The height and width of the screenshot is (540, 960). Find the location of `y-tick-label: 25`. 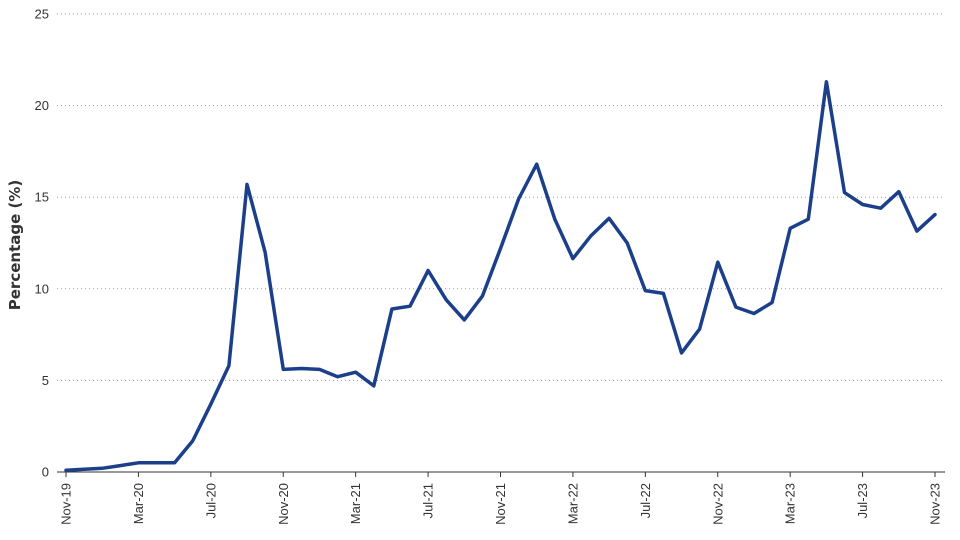

y-tick-label: 25 is located at coordinates (42, 14).